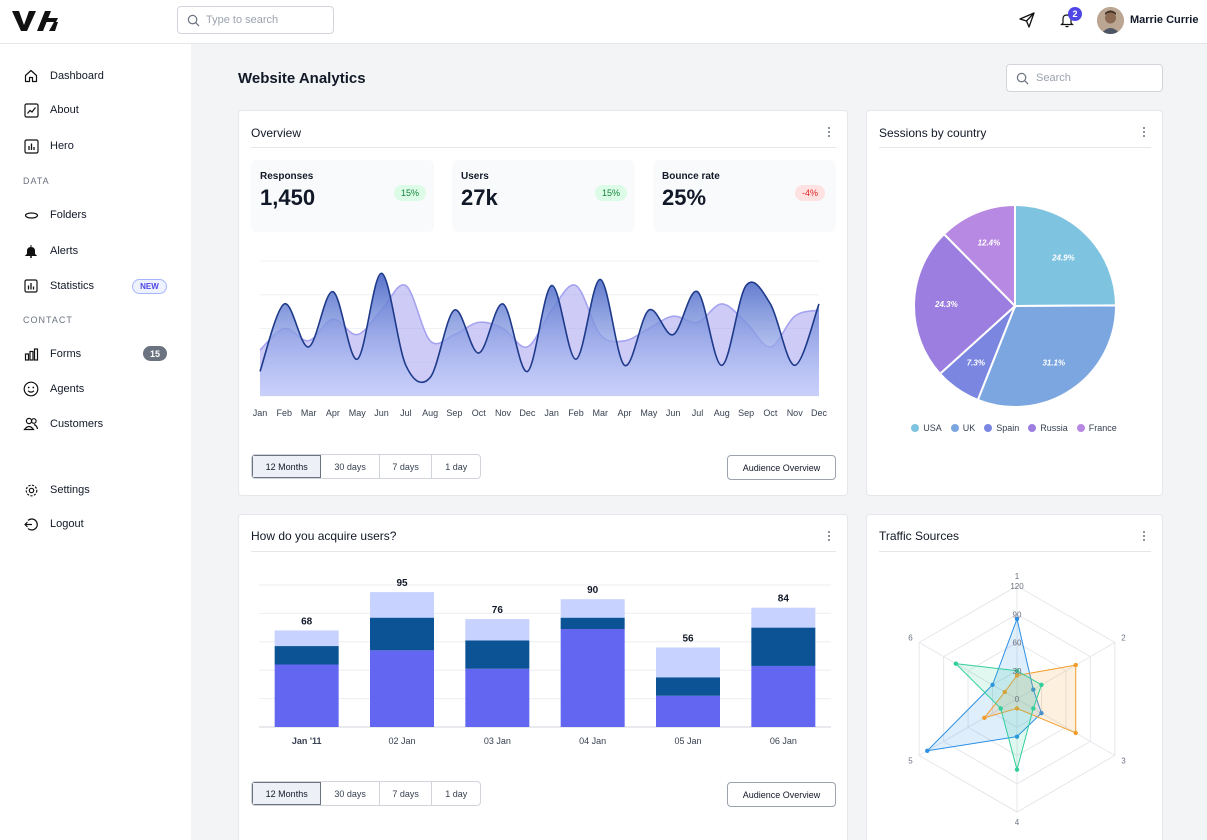 Image resolution: width=1207 pixels, height=840 pixels. What do you see at coordinates (97, 110) in the screenshot?
I see `sidebar-item-about: About` at bounding box center [97, 110].